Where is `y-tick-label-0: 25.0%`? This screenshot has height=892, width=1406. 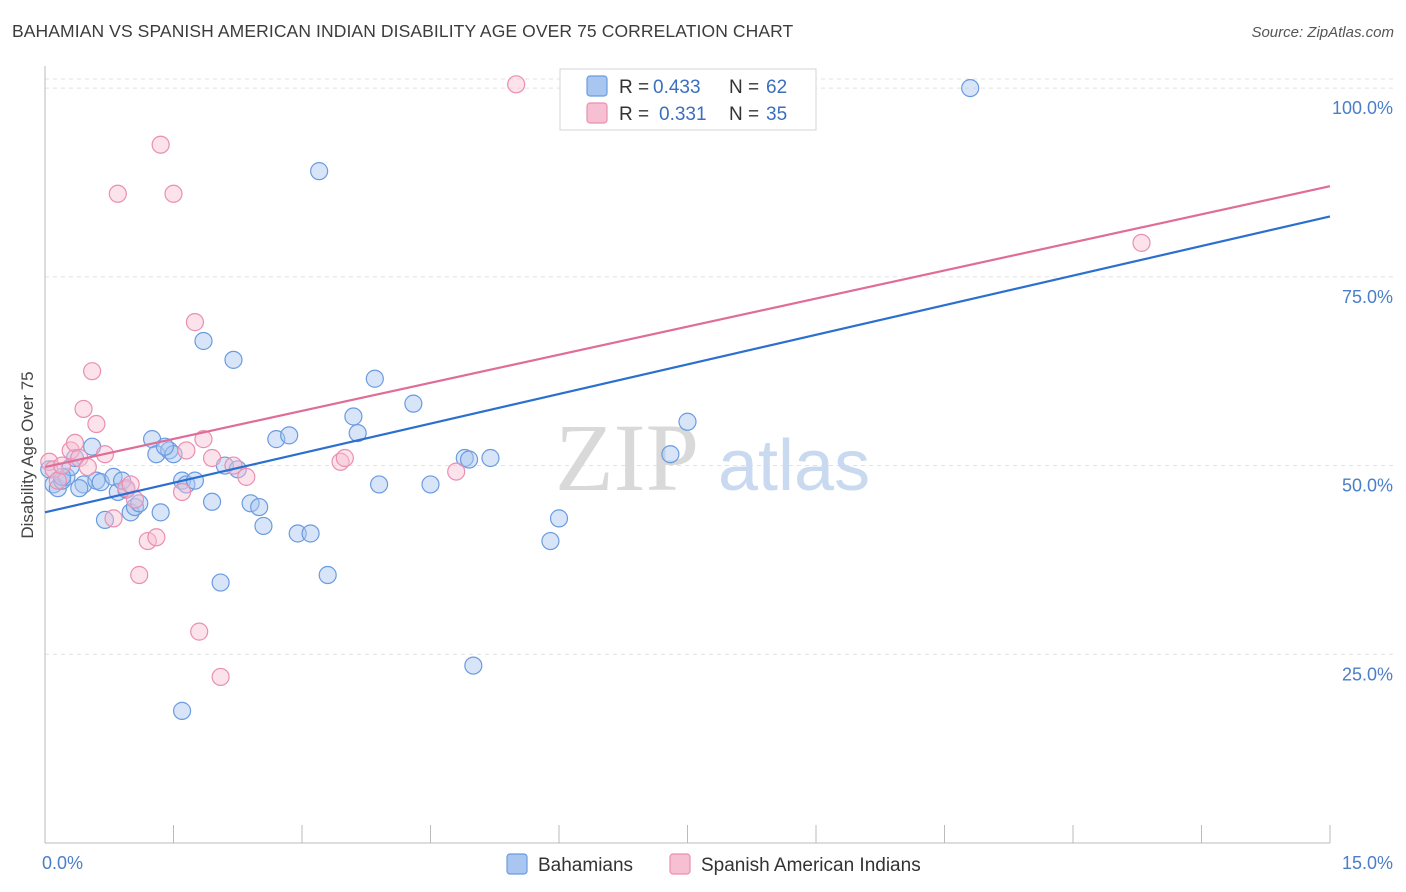 y-tick-label-0: 25.0% is located at coordinates (1367, 674).